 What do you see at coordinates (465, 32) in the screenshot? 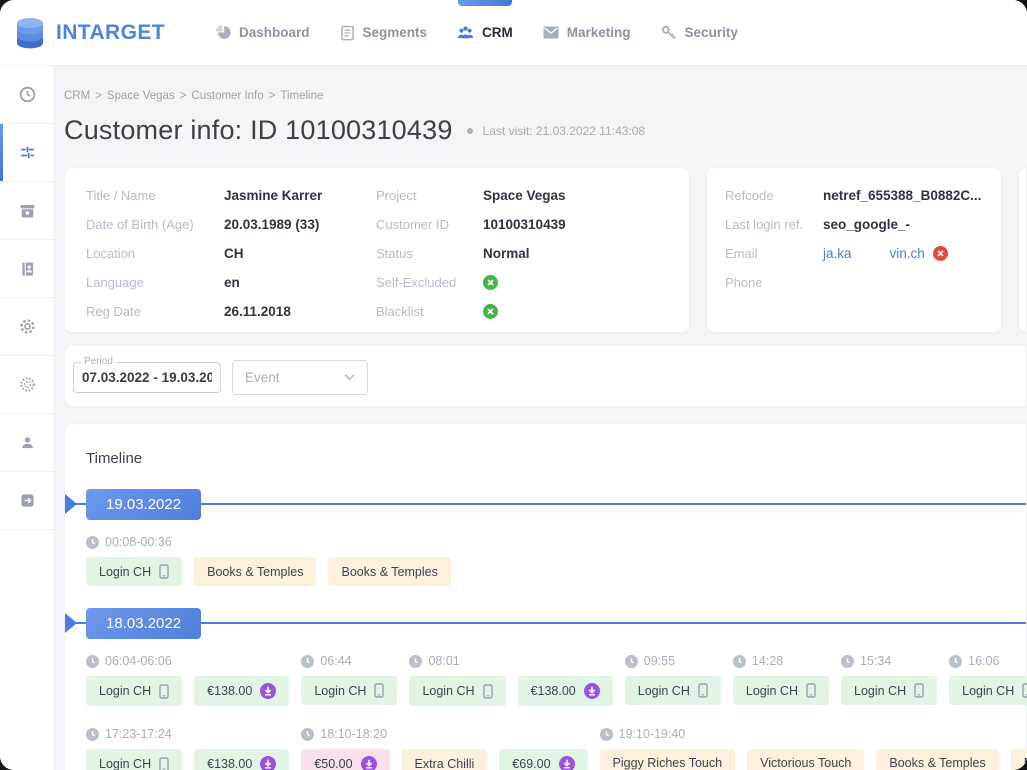
I see `users-icon` at bounding box center [465, 32].